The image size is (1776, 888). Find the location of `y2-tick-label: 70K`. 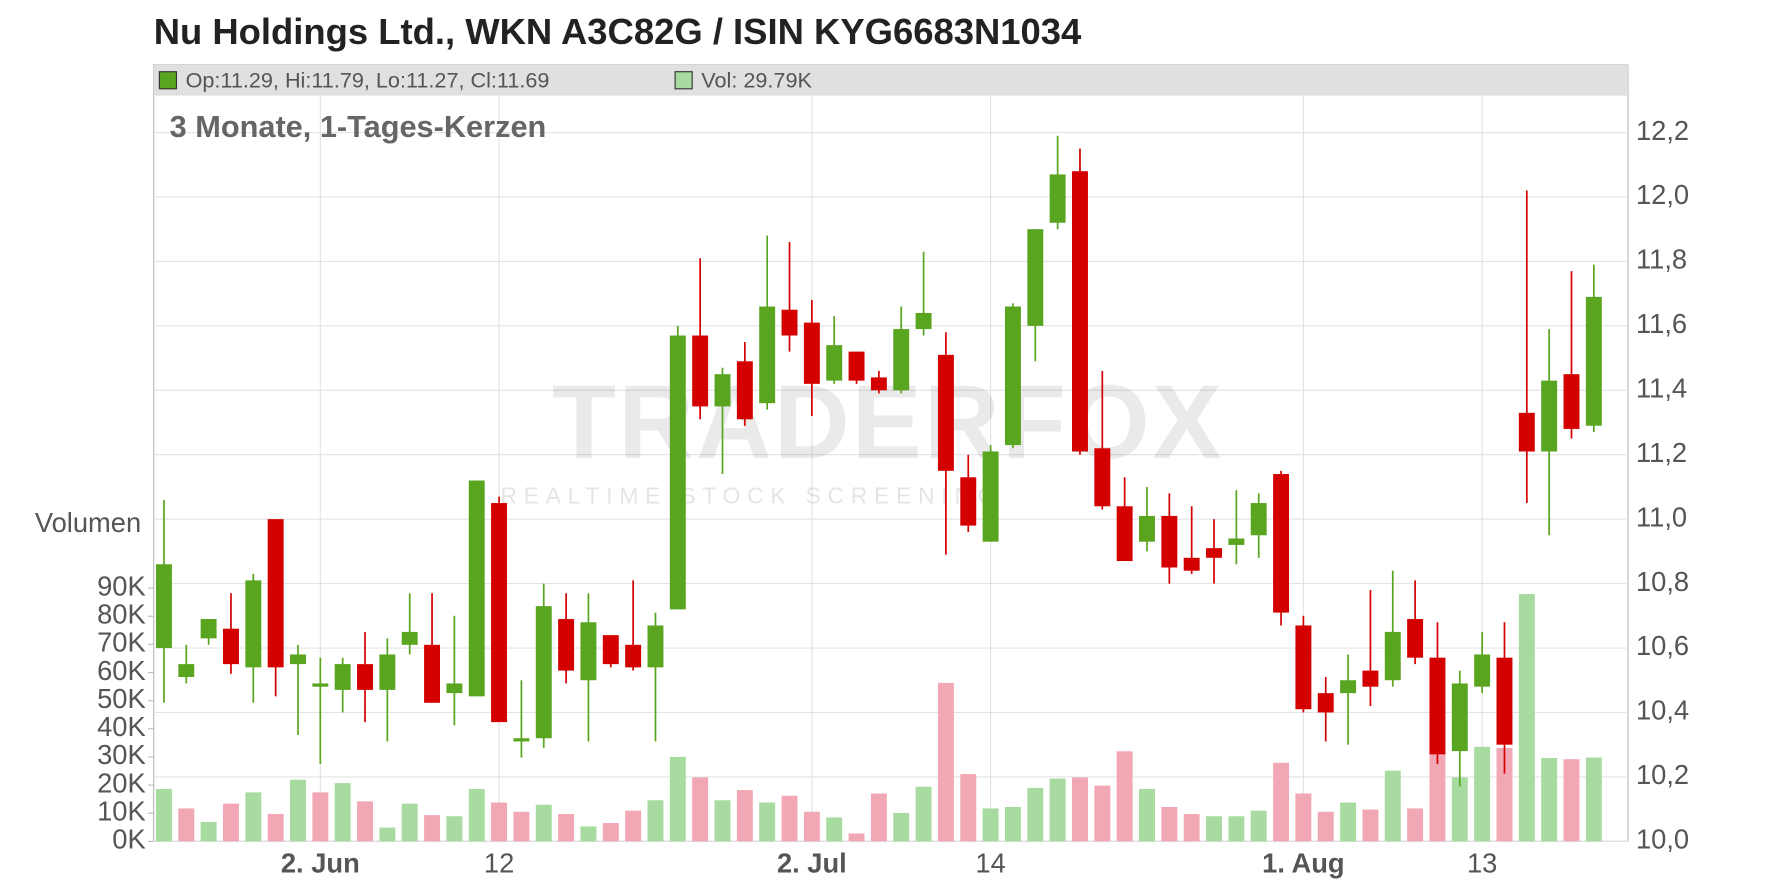

y2-tick-label: 70K is located at coordinates (121, 642).